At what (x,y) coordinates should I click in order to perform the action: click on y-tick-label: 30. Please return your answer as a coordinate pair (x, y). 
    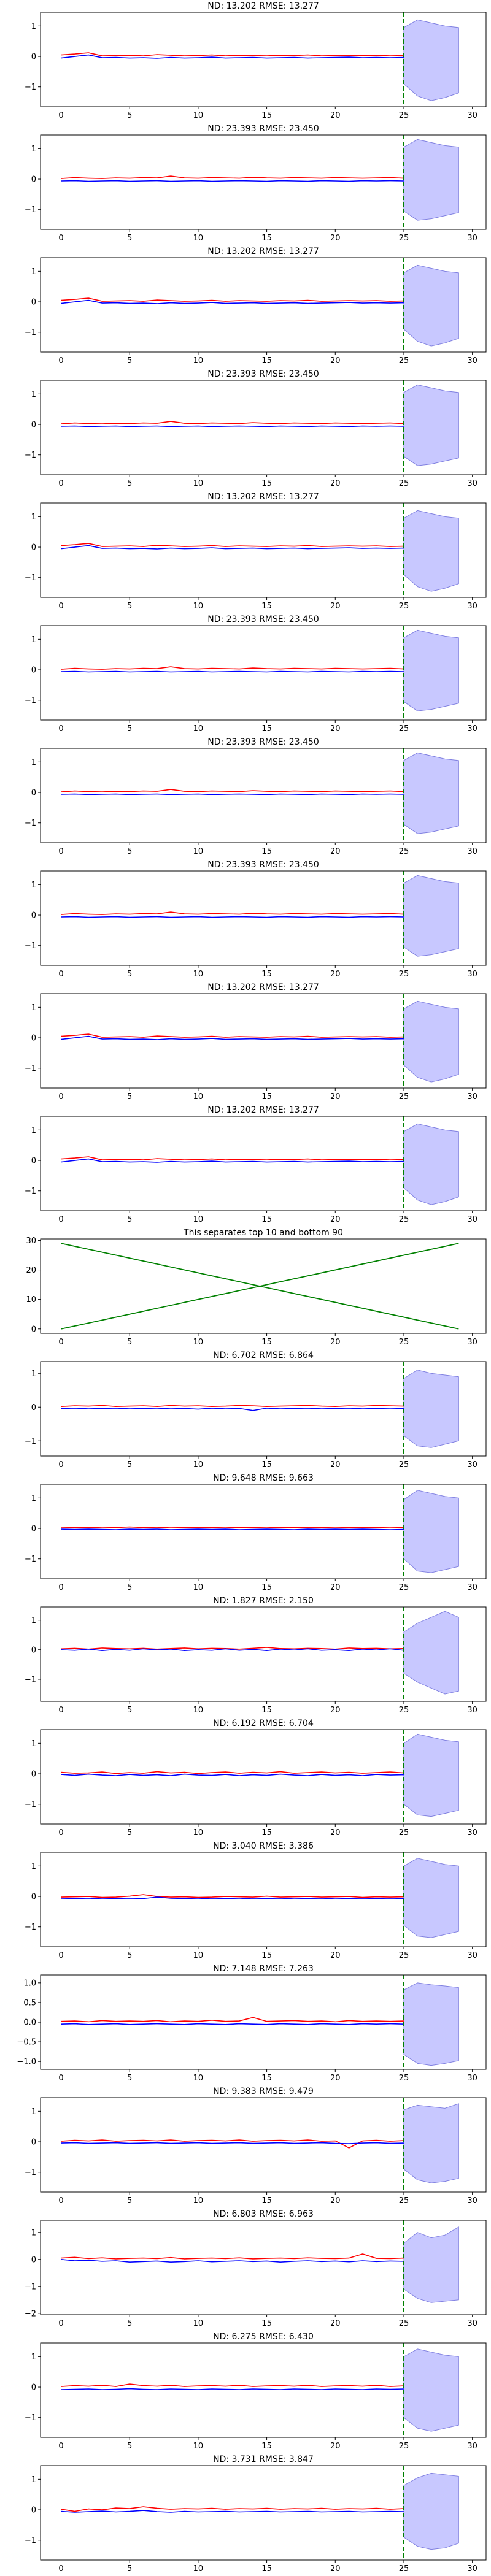
    Looking at the image, I should click on (31, 1241).